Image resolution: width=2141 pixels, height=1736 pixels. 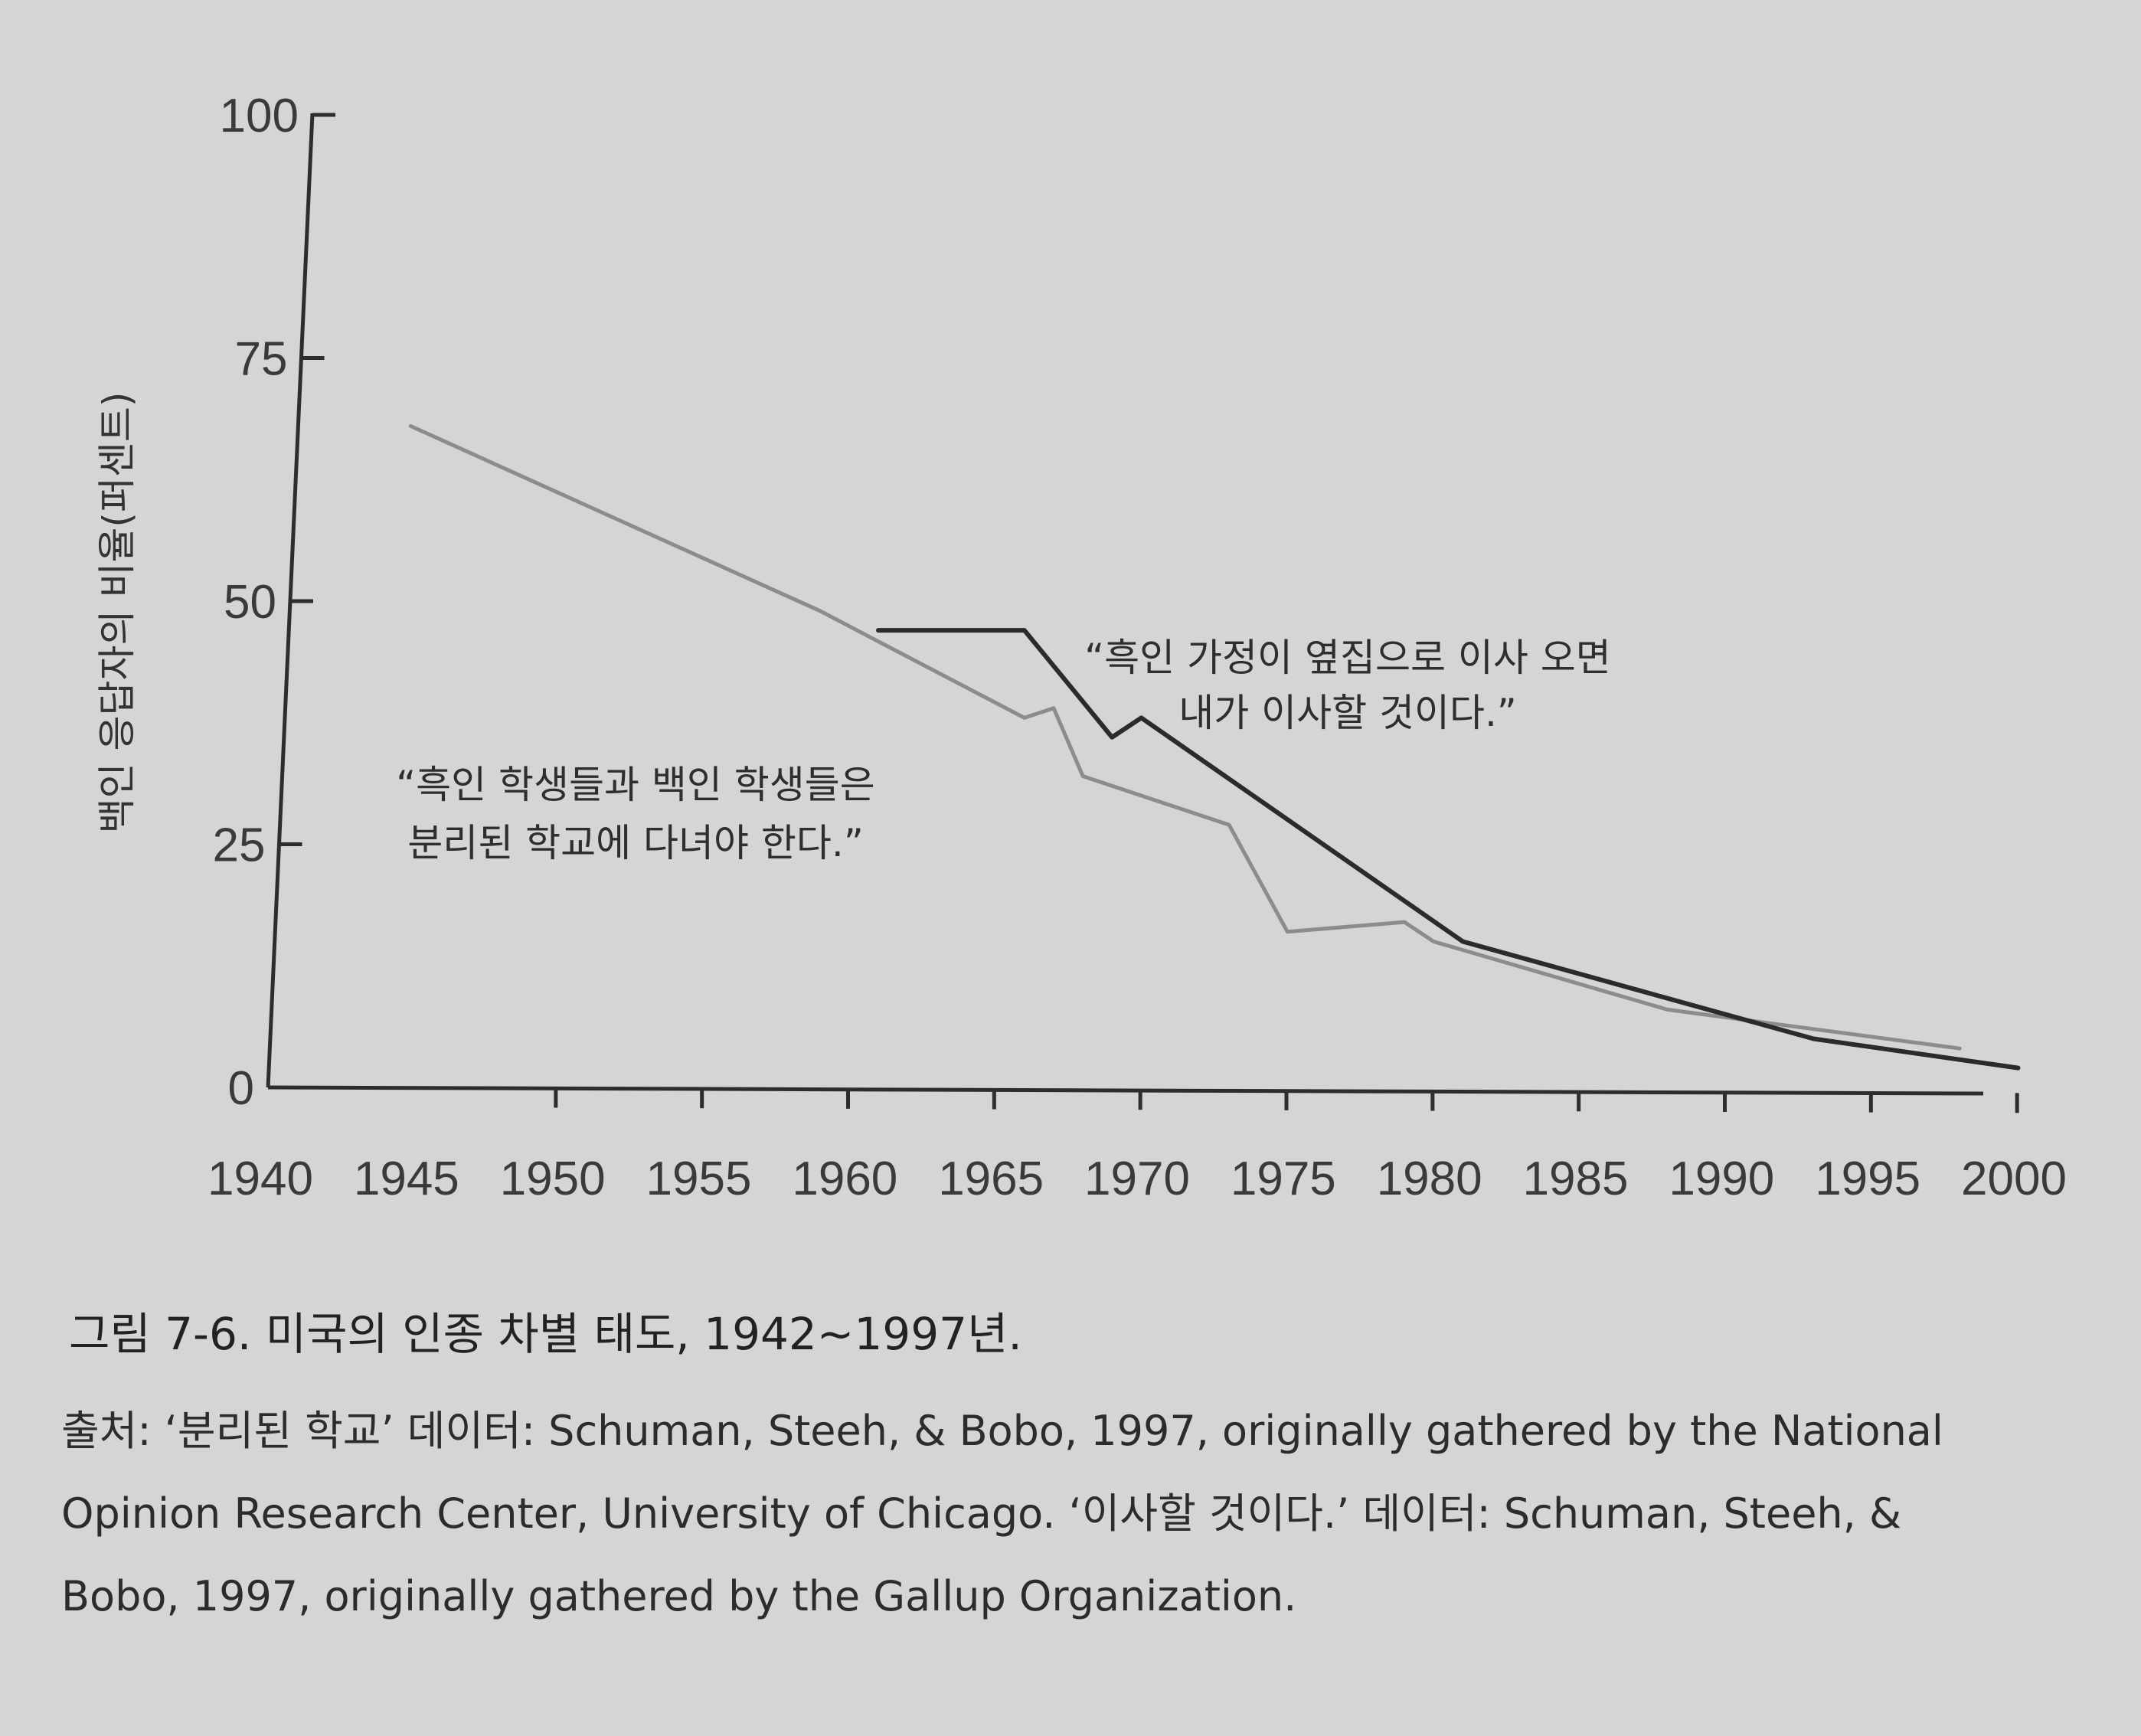 What do you see at coordinates (1137, 1178) in the screenshot?
I see `x-tick-label: 1970` at bounding box center [1137, 1178].